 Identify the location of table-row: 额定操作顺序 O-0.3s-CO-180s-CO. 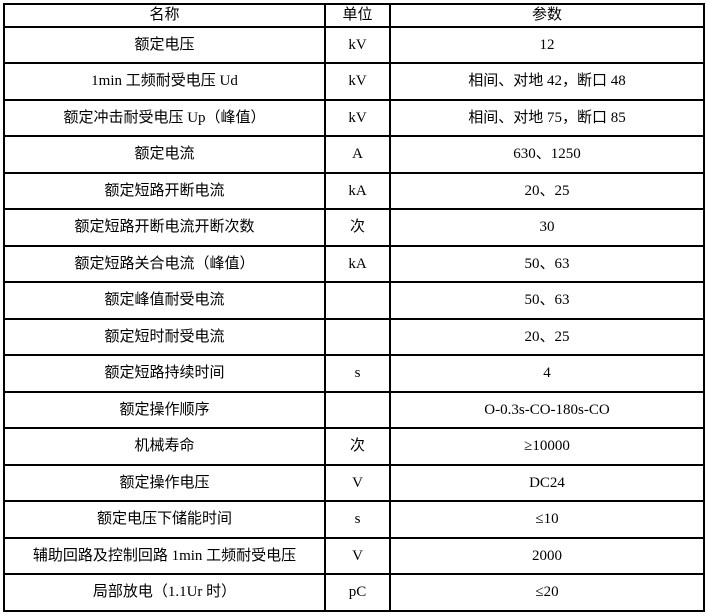
(354, 410).